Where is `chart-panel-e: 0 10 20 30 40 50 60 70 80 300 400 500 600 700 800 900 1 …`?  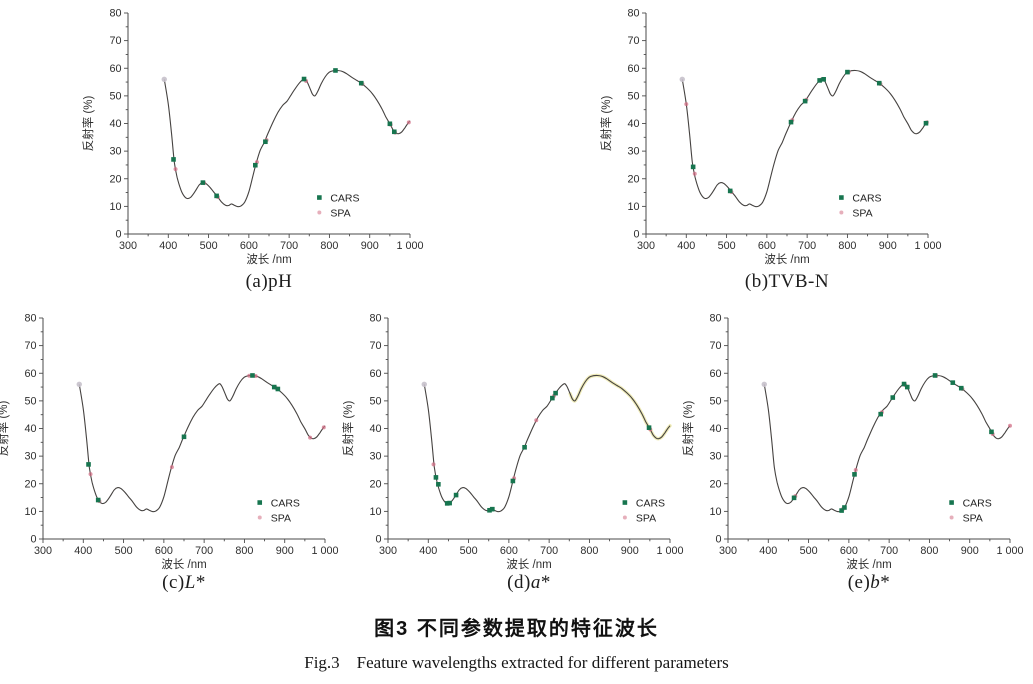
chart-panel-e: 0 10 20 30 40 50 60 70 80 300 400 500 600 700 800 900 1 … is located at coordinates (854, 444).